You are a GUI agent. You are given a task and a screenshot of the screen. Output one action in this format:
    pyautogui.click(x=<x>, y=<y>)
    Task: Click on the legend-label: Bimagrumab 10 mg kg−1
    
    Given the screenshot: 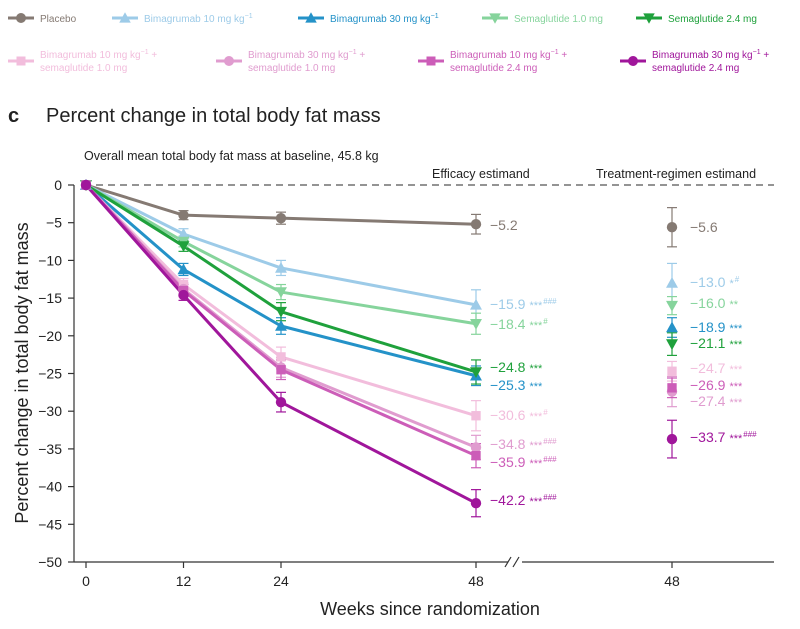 What is the action you would take?
    pyautogui.click(x=198, y=19)
    